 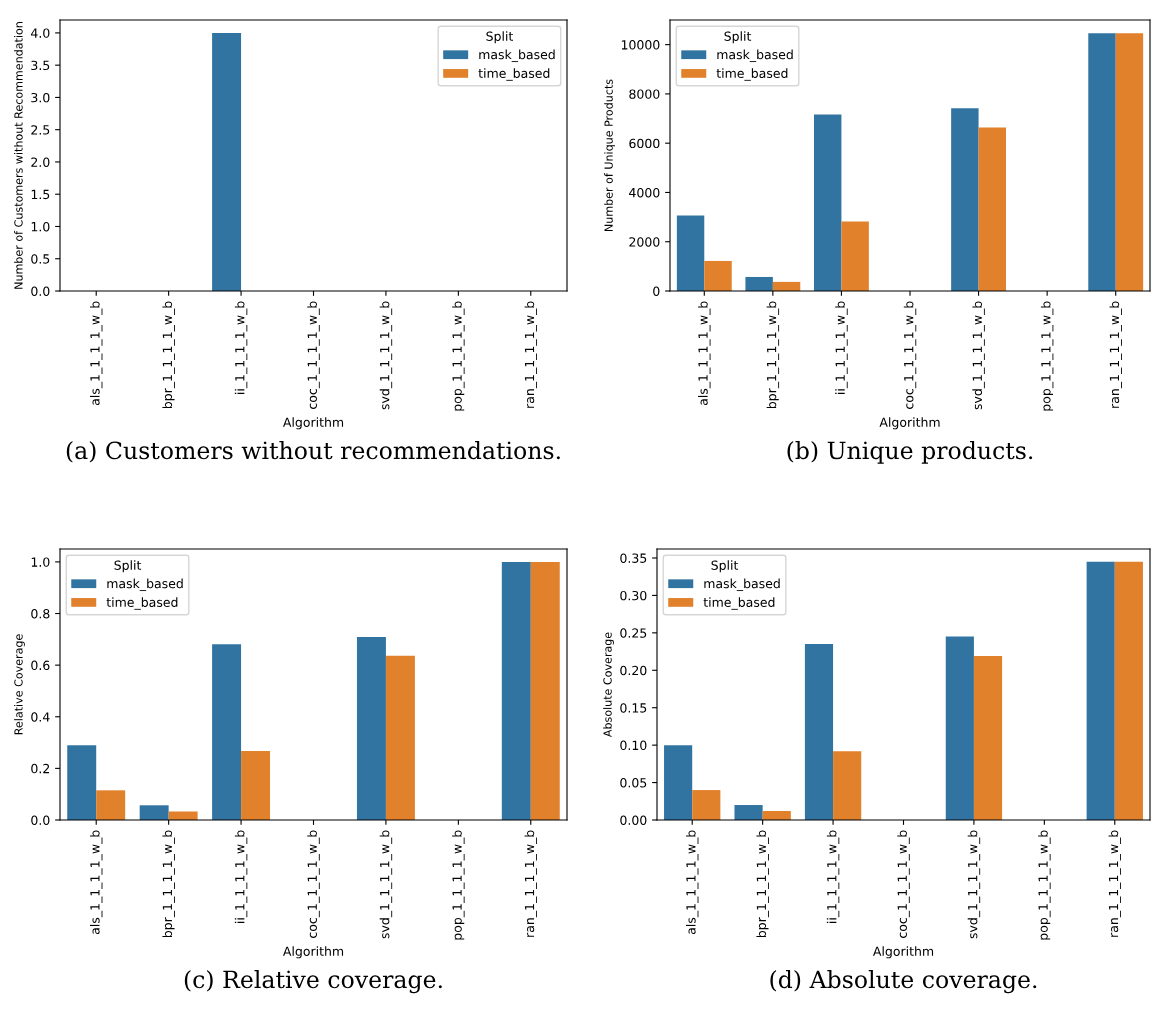 What do you see at coordinates (18, 155) in the screenshot?
I see `y-axis-title: Number of Customers without Recommendation` at bounding box center [18, 155].